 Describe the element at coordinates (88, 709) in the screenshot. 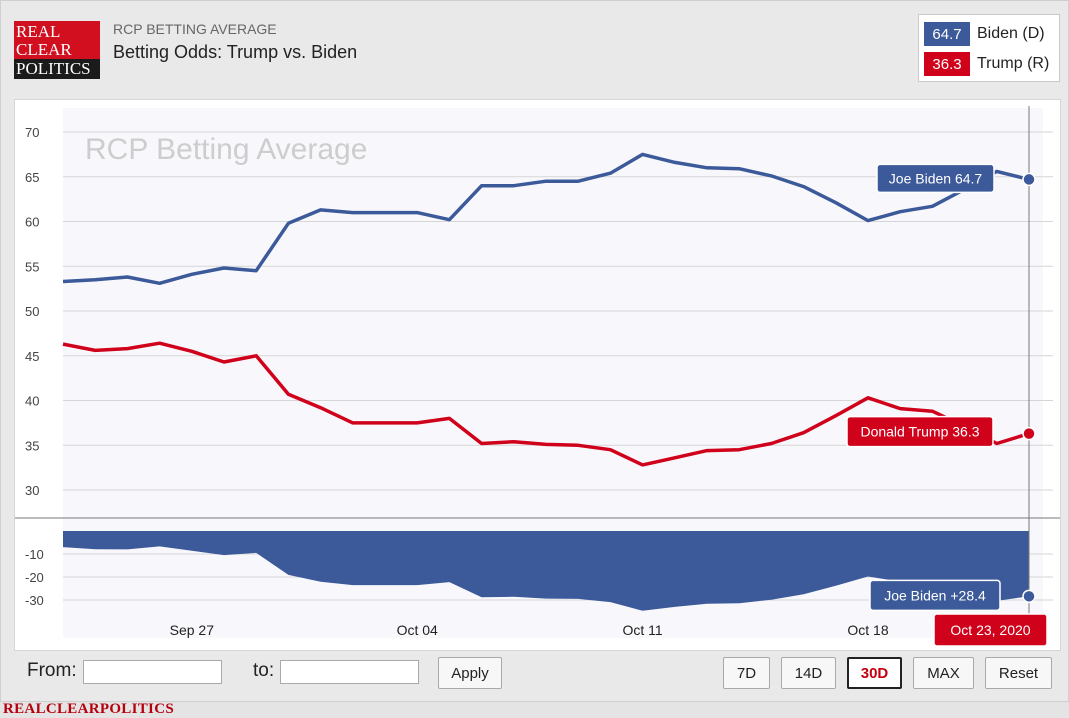

I see `footer-brand: REALCLEARPOLITICS` at that location.